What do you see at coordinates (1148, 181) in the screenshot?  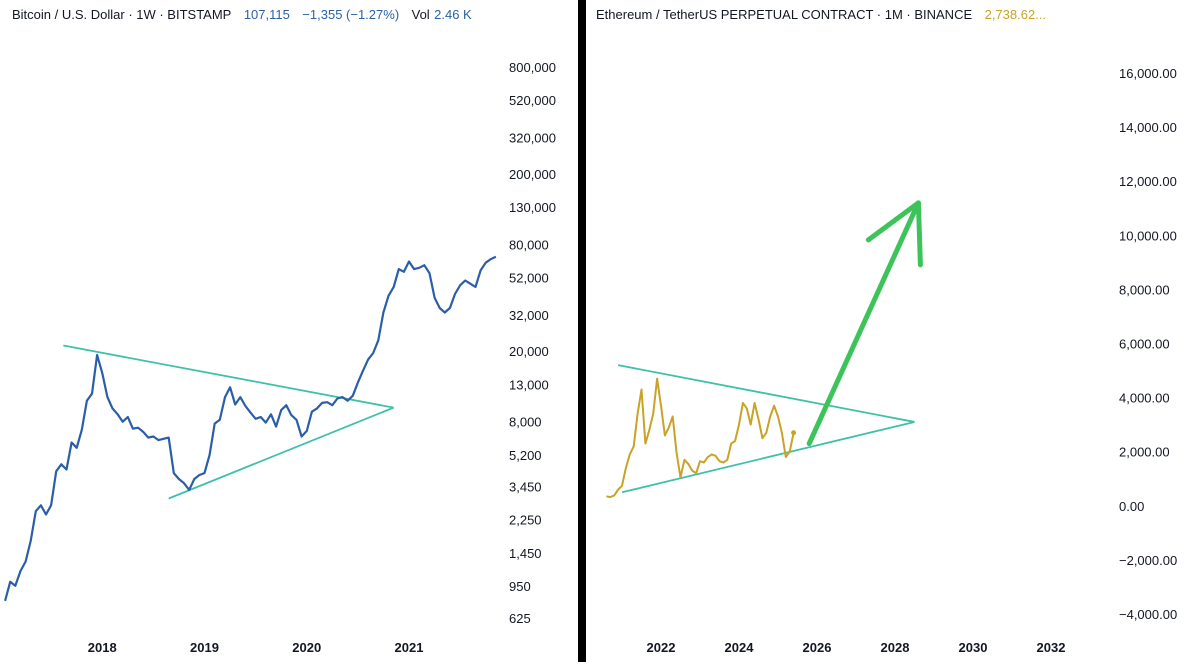 I see `eth-y-tick: 12,000.00` at bounding box center [1148, 181].